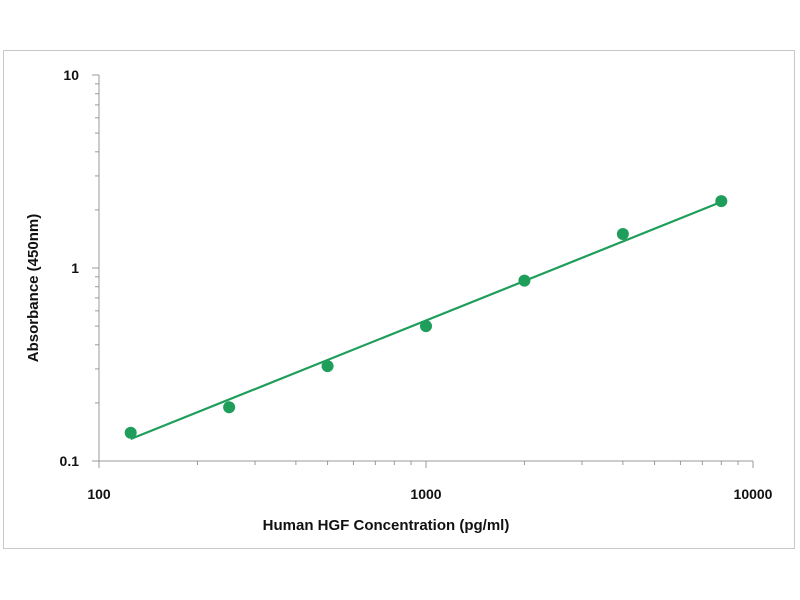 Image resolution: width=800 pixels, height=600 pixels. I want to click on x-tick-label: 100, so click(99, 494).